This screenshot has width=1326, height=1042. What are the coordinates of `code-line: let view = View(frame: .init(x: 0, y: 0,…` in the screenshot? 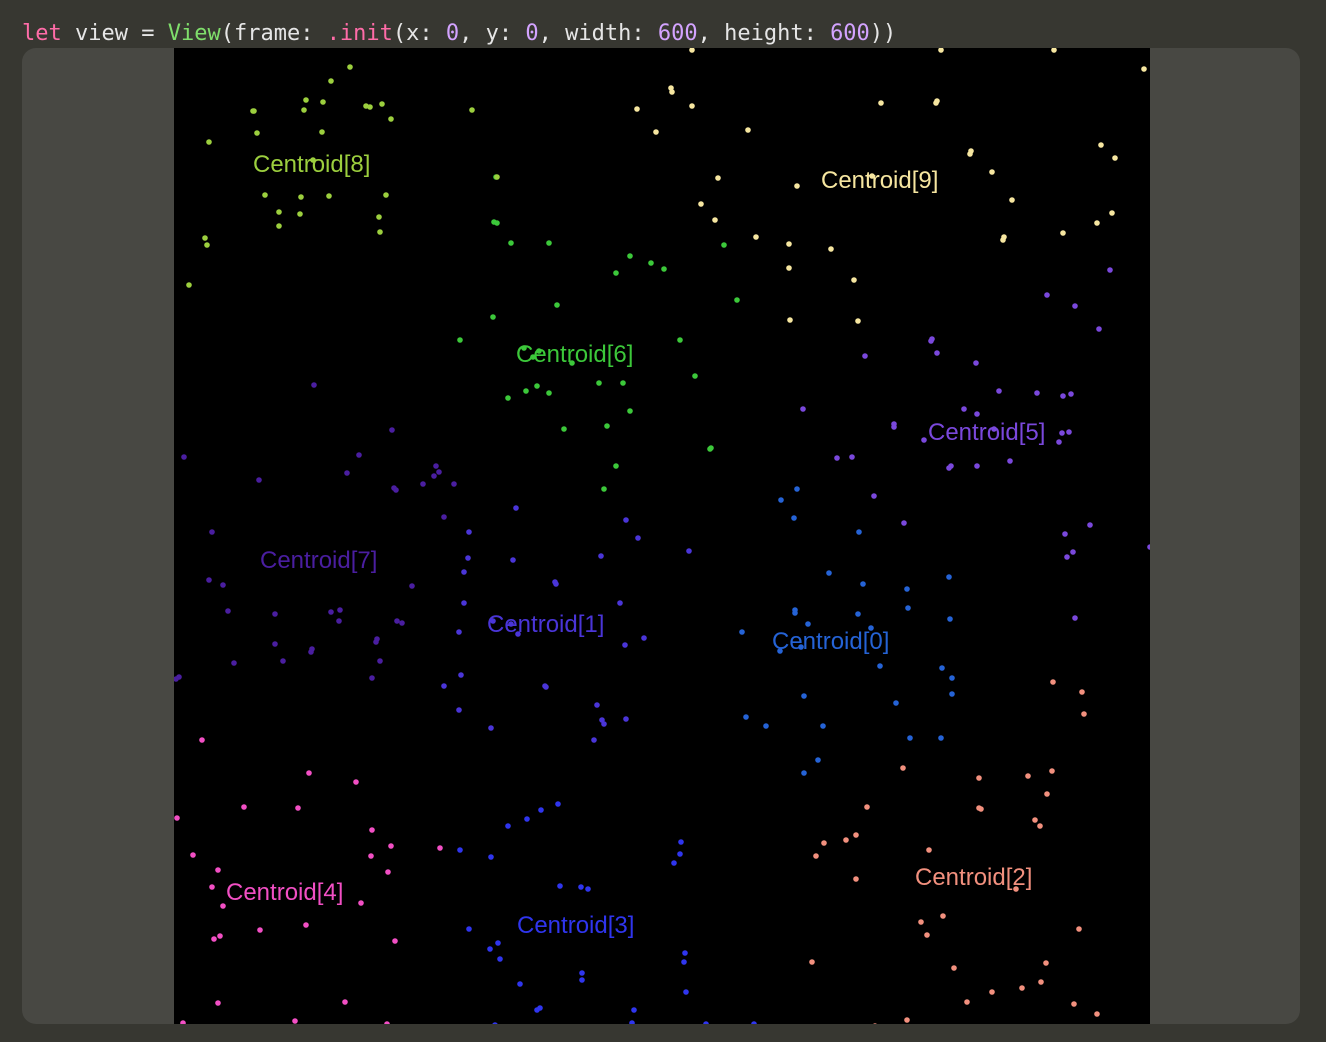 It's located at (459, 34).